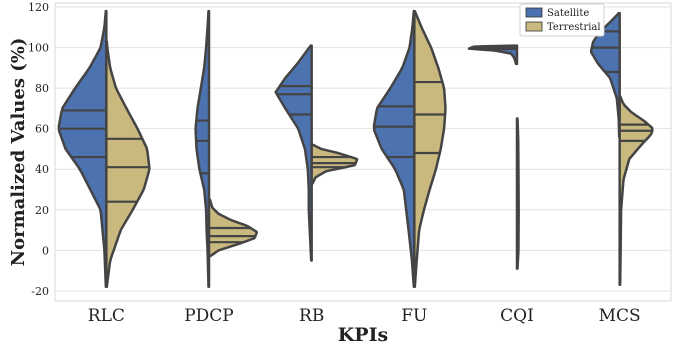  I want to click on violin-satellite-rb, so click(293, 153).